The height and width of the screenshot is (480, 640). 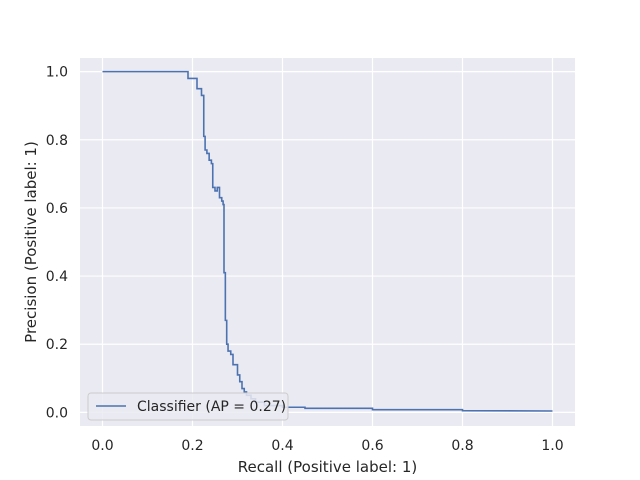 I want to click on x-tick-label: 0.6, so click(x=372, y=446).